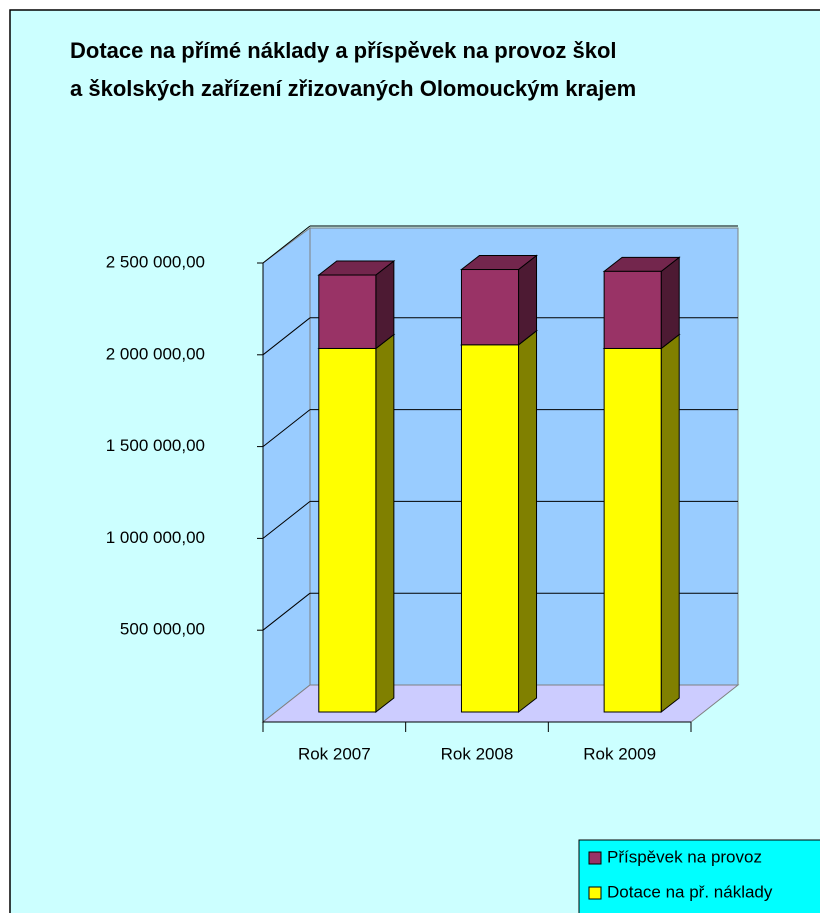 The width and height of the screenshot is (820, 913). I want to click on legend-label: Příspěvek na provoz, so click(684, 856).